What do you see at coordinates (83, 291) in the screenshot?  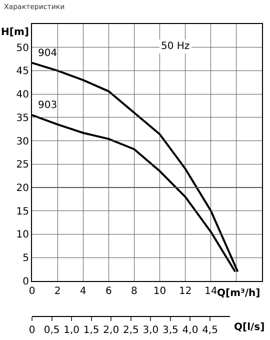 I see `x-tick-label: 4` at bounding box center [83, 291].